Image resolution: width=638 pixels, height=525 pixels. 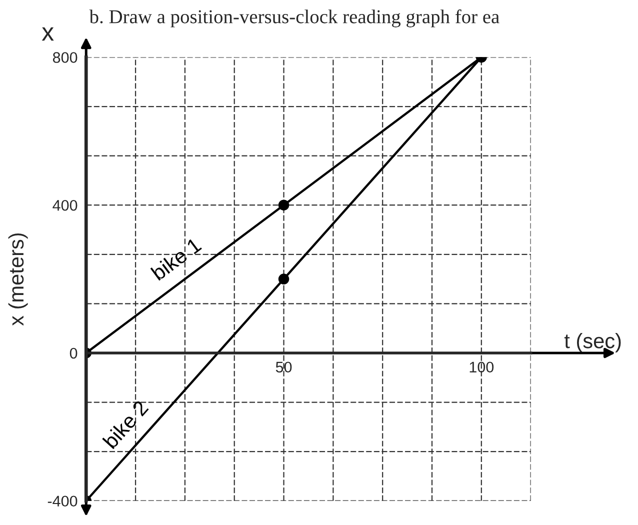 I want to click on y-tick-label: 400, so click(x=65, y=205).